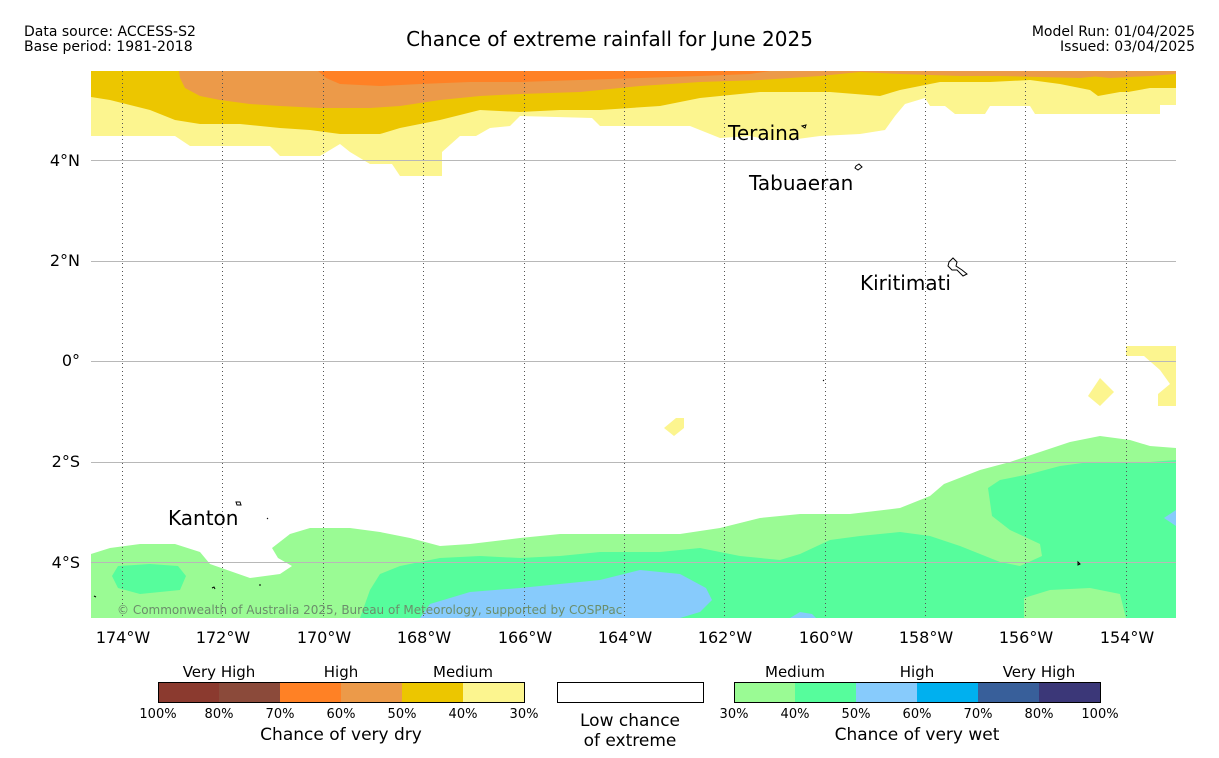 The height and width of the screenshot is (758, 1219). Describe the element at coordinates (795, 714) in the screenshot. I see `legend-wet-tick: 40%` at that location.